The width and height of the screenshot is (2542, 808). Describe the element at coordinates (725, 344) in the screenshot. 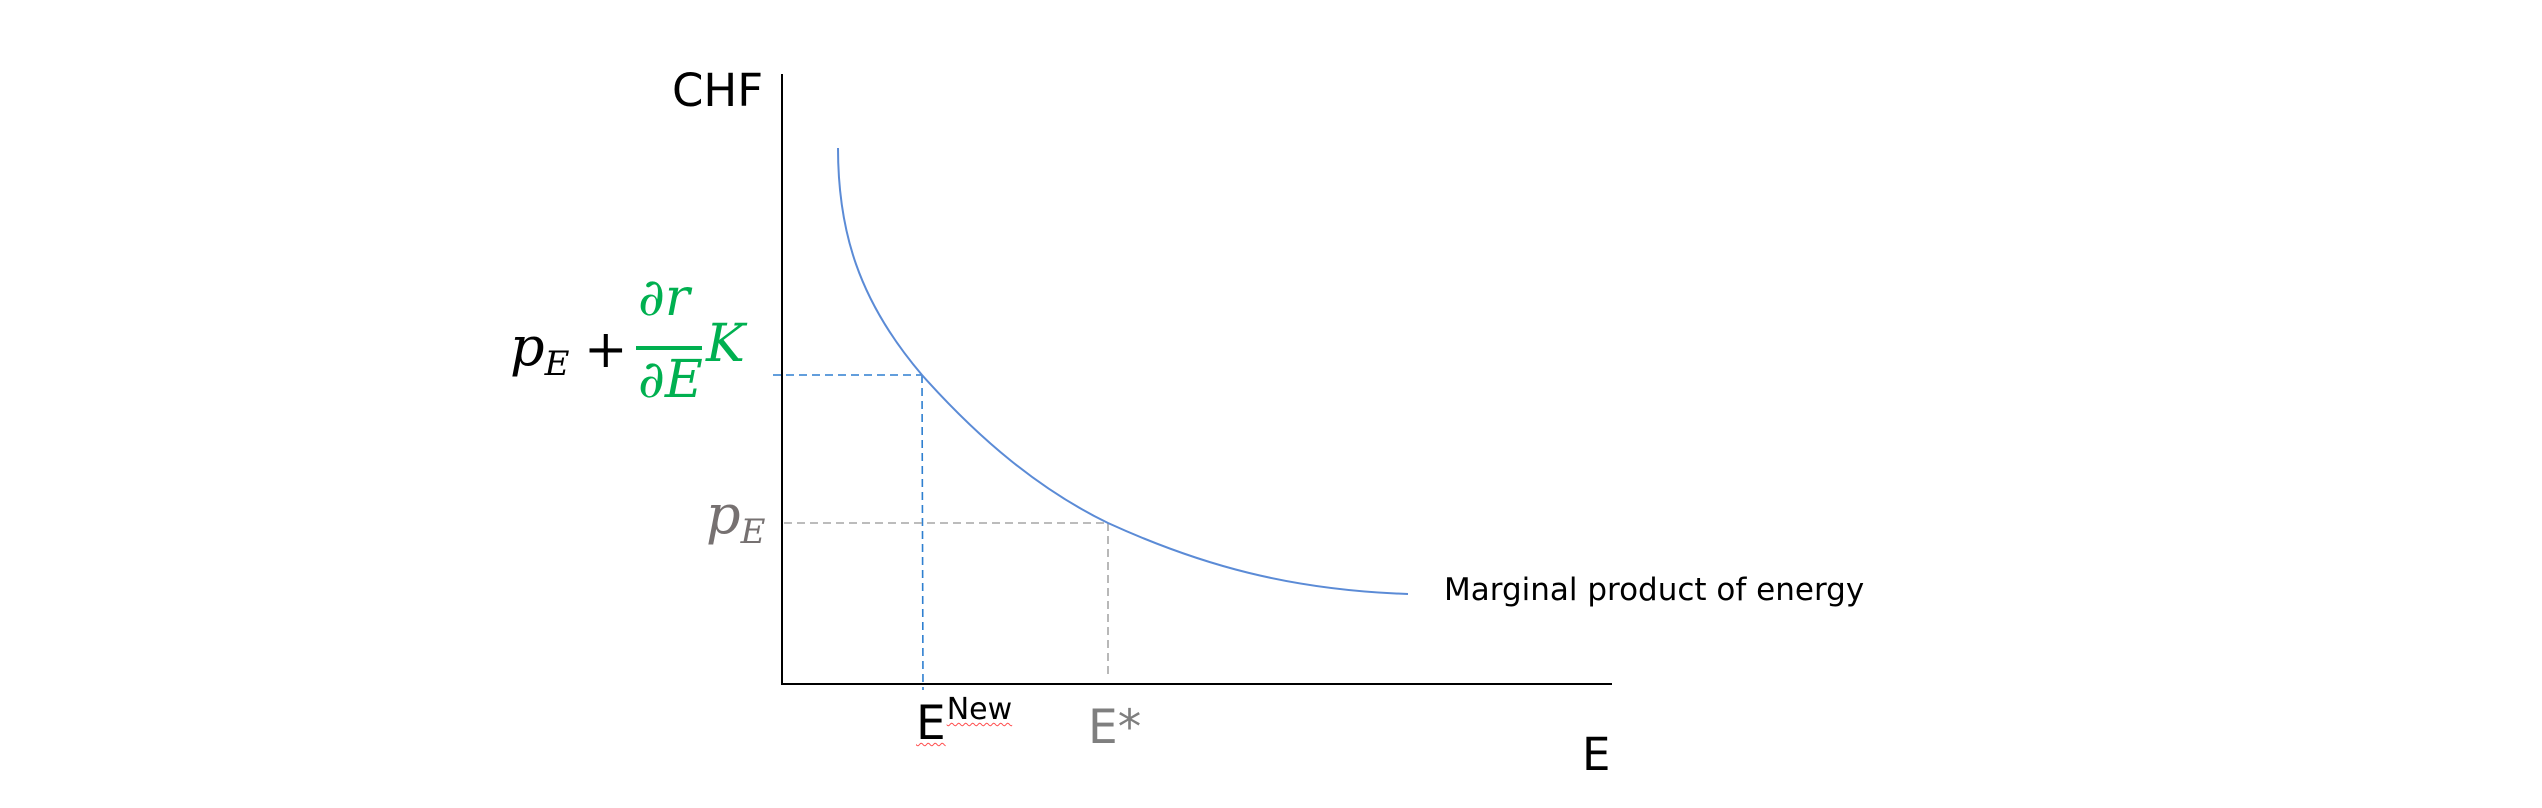

I see `formula-factor-k: K` at that location.